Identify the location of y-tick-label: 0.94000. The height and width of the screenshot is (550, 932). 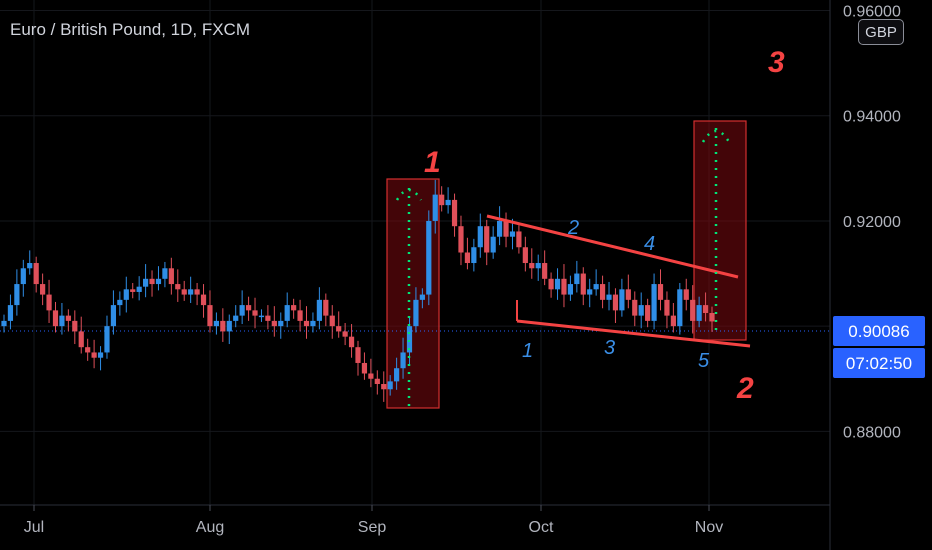
(872, 117).